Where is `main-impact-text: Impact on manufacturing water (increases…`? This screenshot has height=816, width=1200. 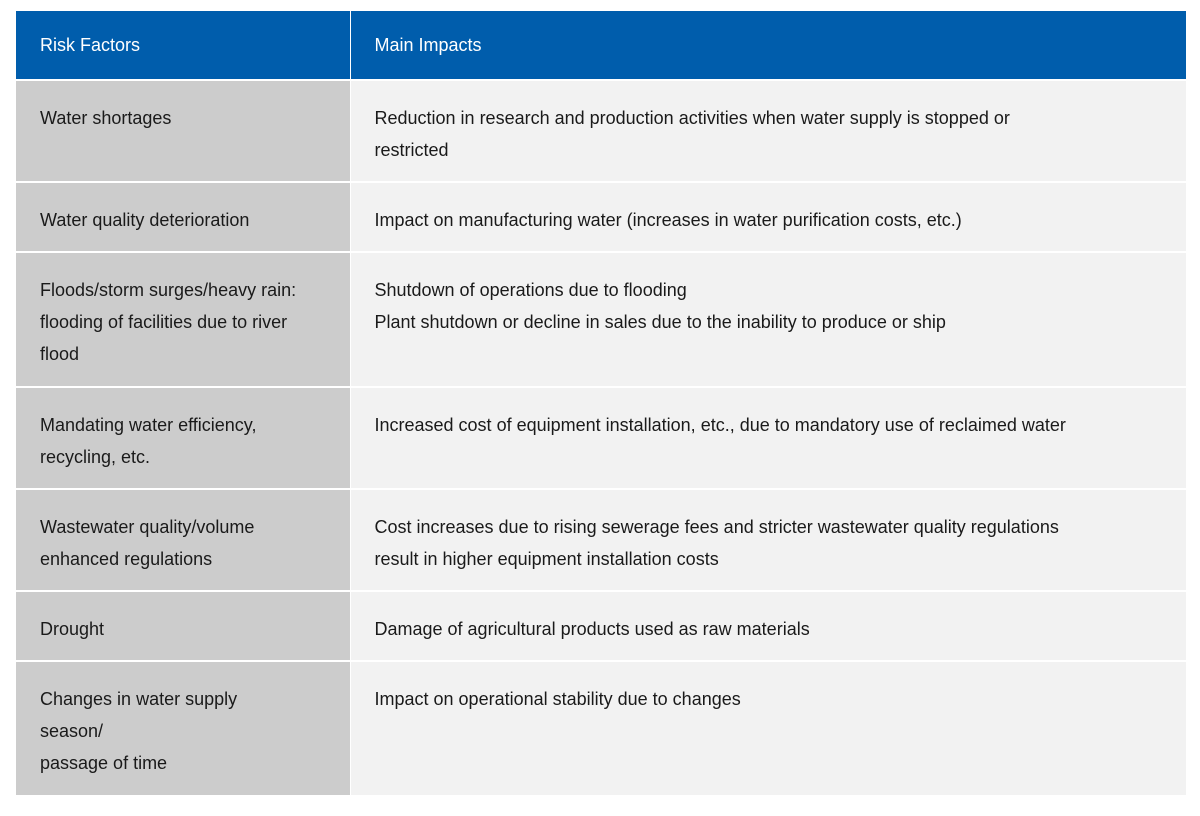 main-impact-text: Impact on manufacturing water (increases… is located at coordinates (668, 220).